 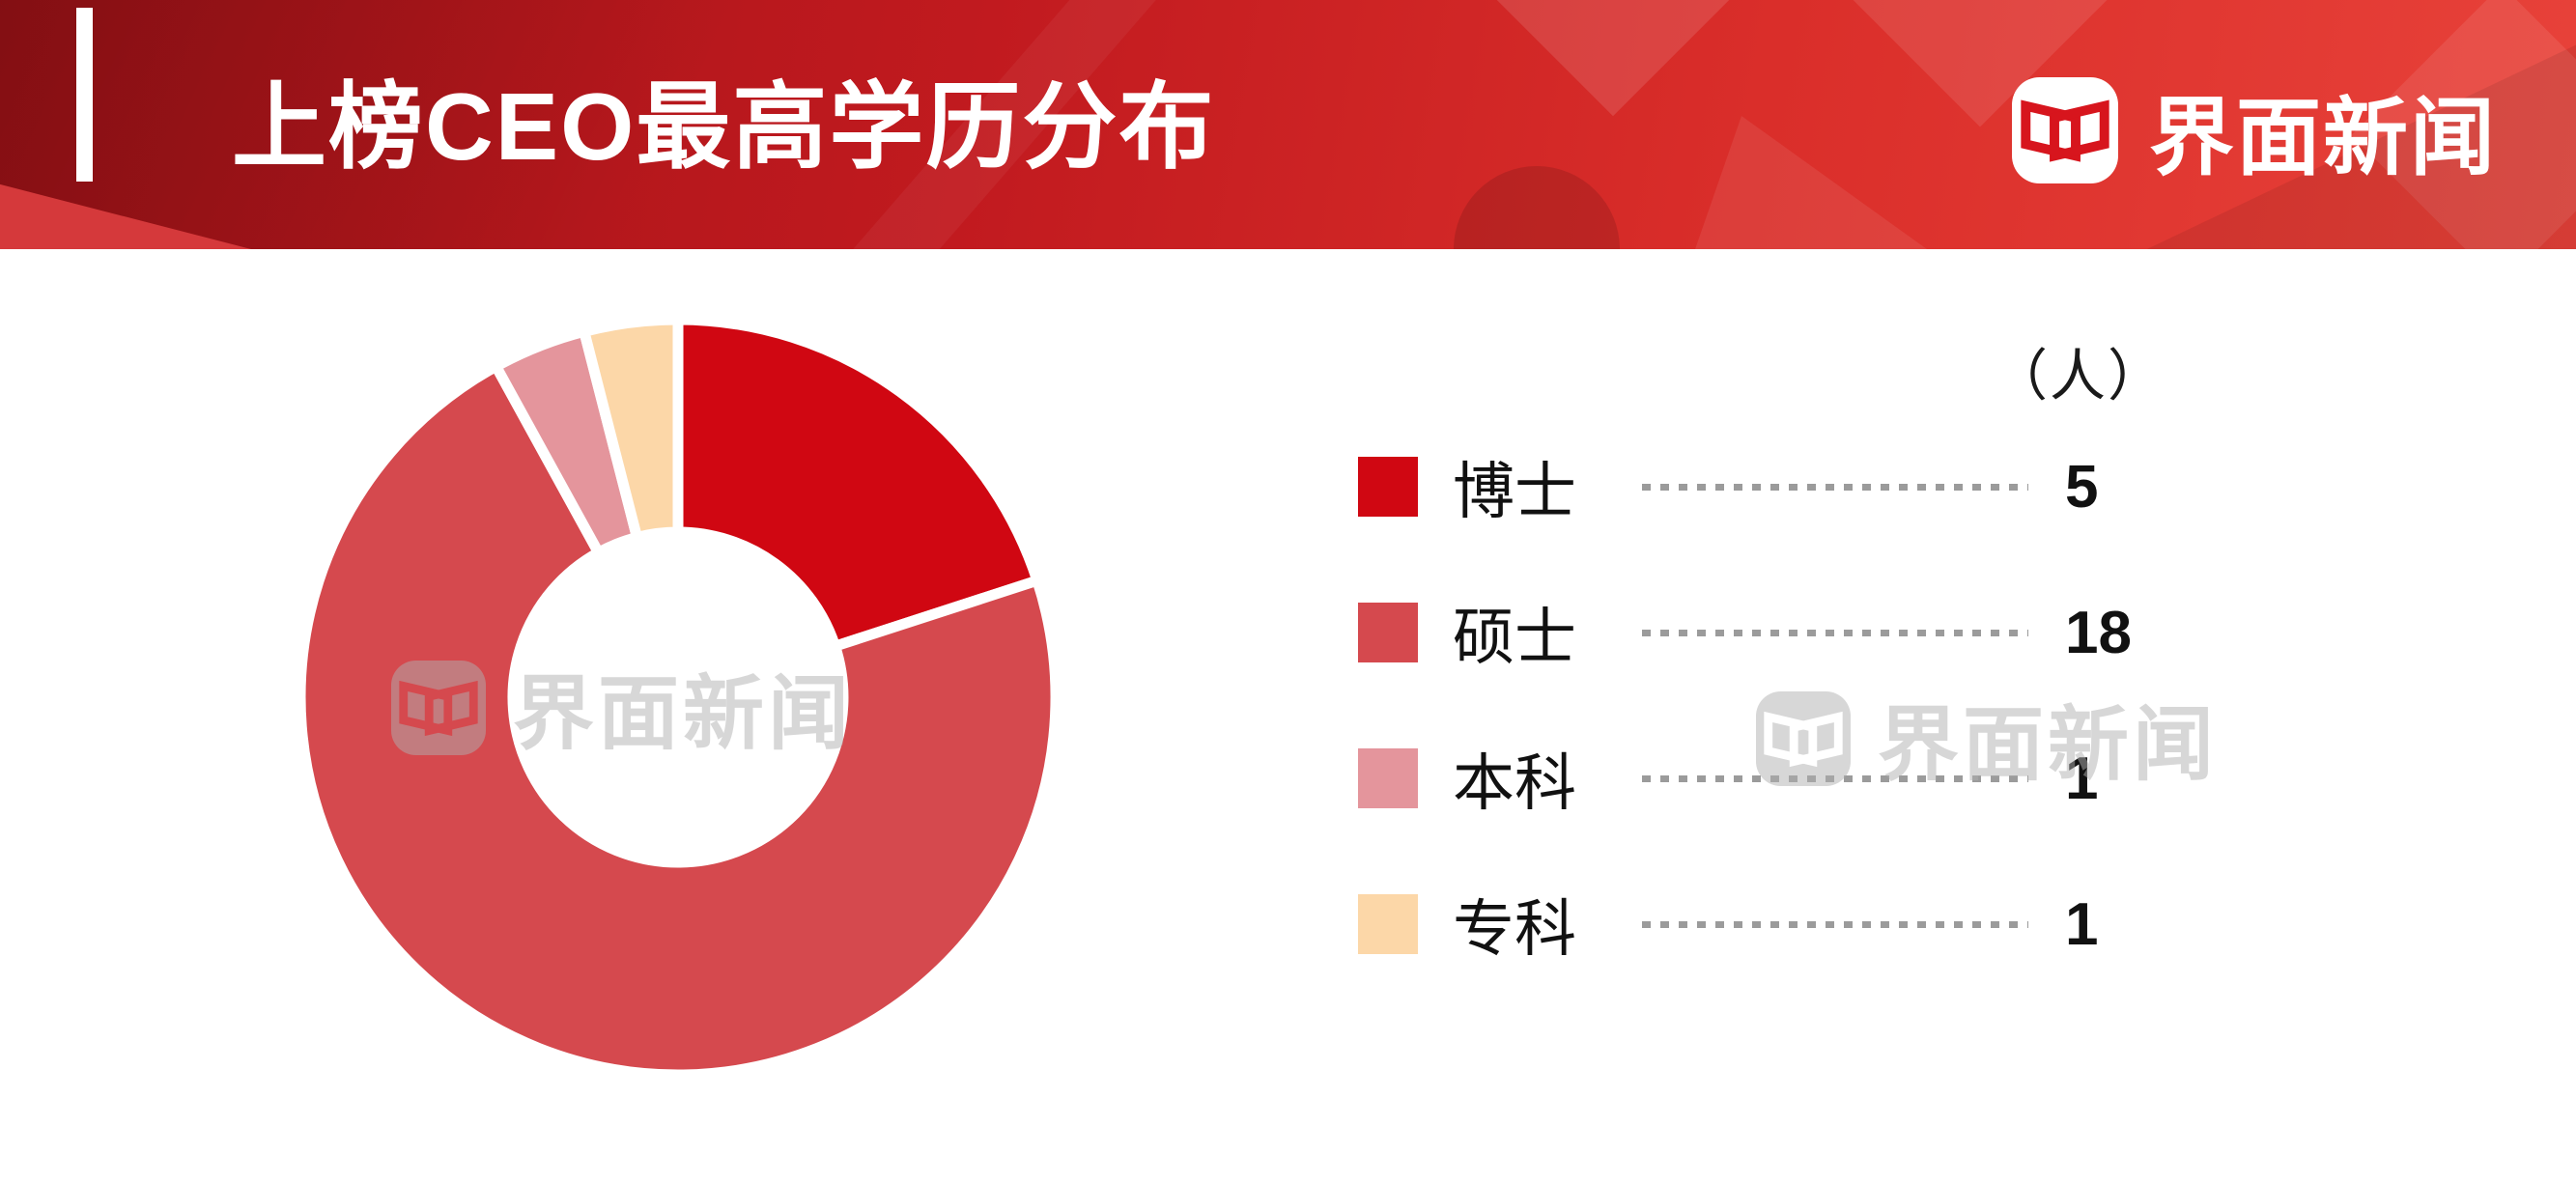 I want to click on legend-item: 硕士 18, so click(x=1745, y=632).